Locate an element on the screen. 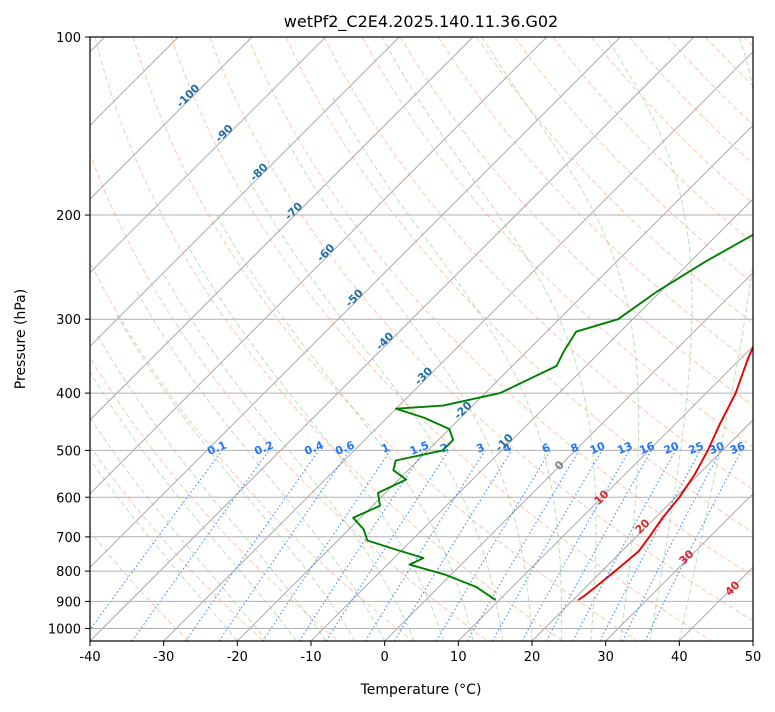 The width and height of the screenshot is (775, 712). x-tick-label: -10 is located at coordinates (310, 657).